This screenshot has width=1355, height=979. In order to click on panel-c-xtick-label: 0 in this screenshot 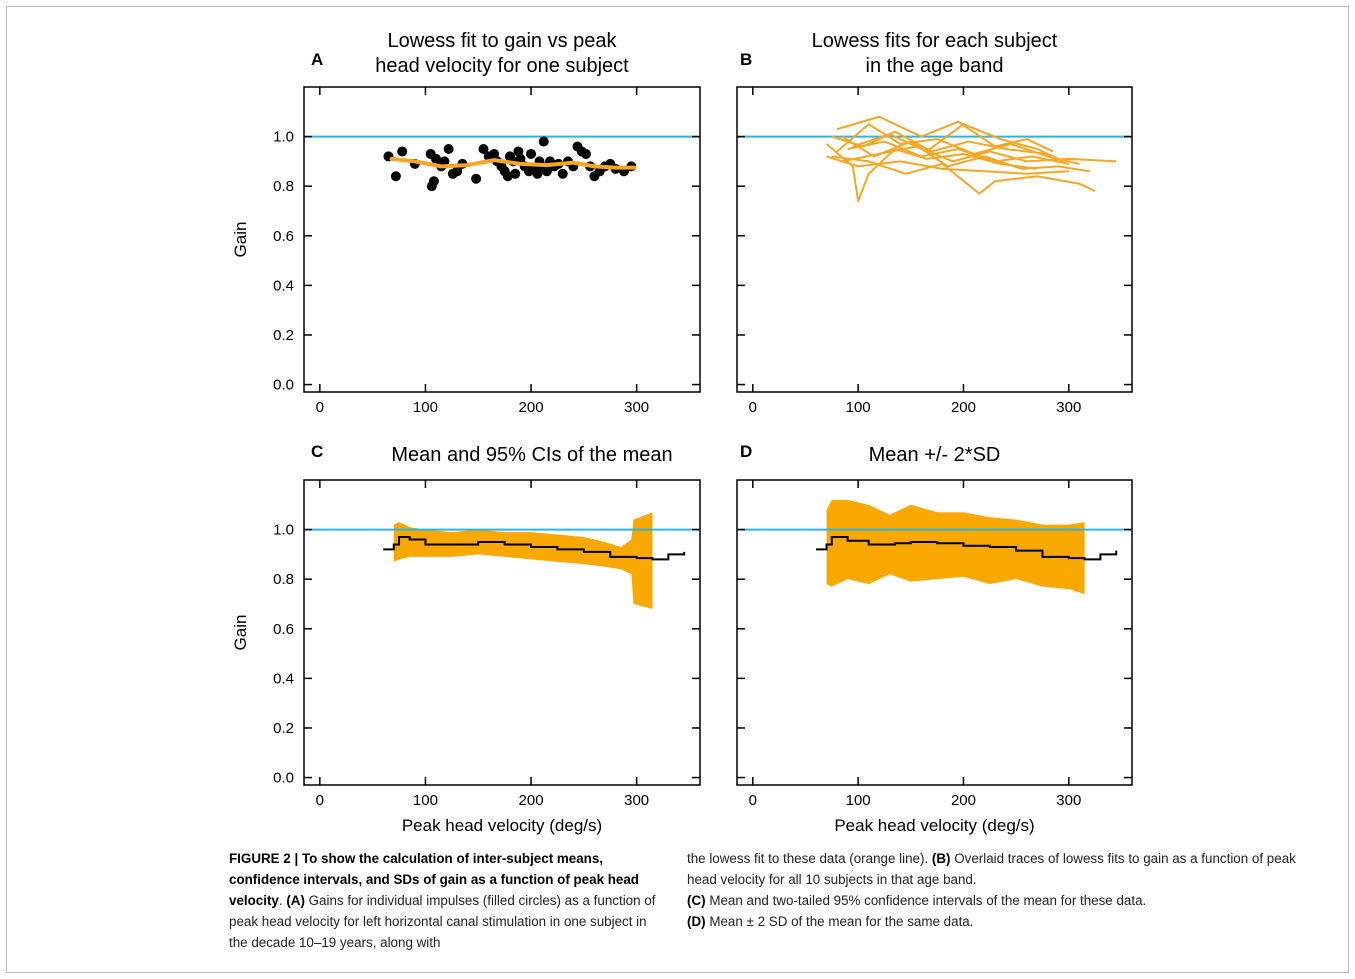, I will do `click(320, 800)`.